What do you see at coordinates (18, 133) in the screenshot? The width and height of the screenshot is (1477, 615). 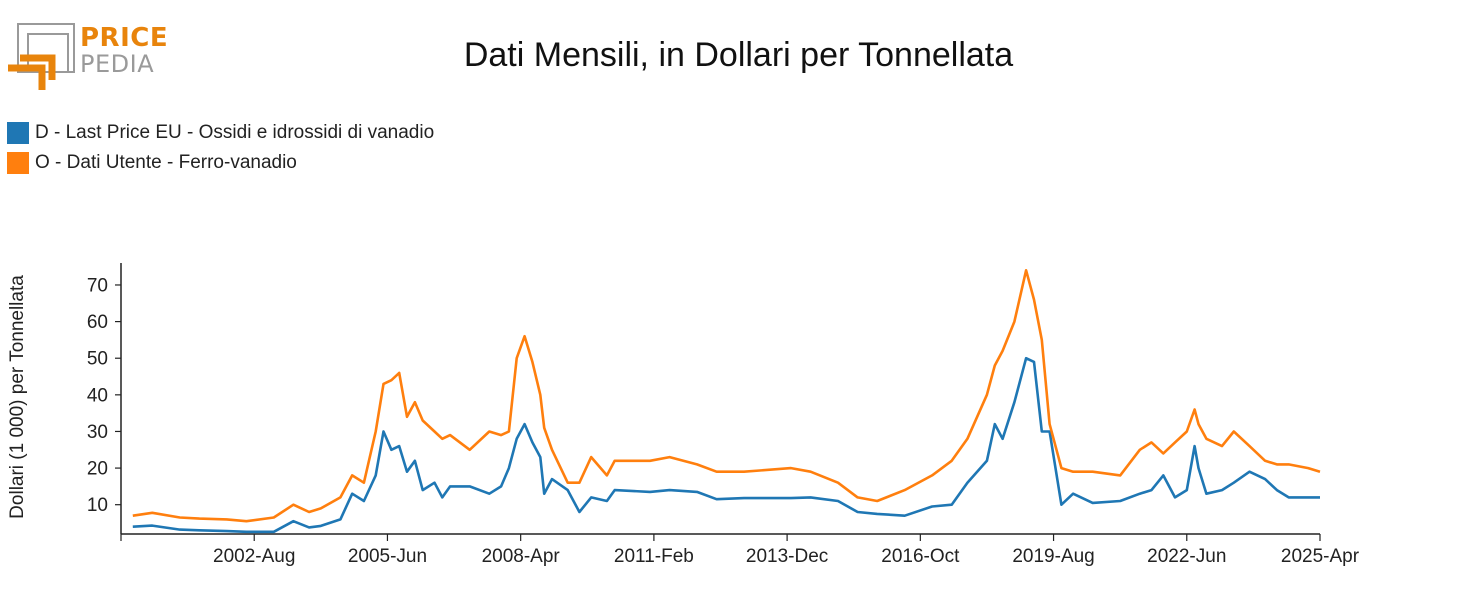 I see `legend-swatch-oxides` at bounding box center [18, 133].